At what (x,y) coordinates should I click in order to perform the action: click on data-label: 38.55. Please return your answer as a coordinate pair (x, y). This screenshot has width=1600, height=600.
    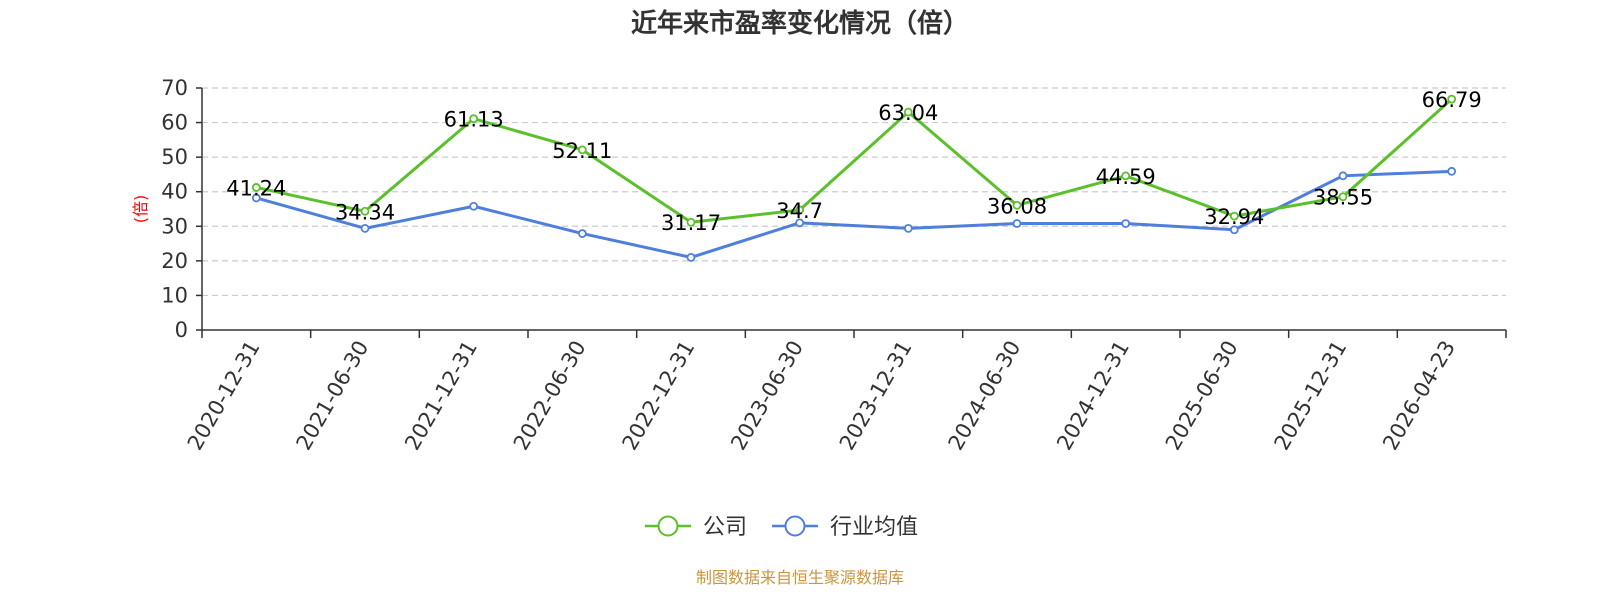
    Looking at the image, I should click on (1343, 198).